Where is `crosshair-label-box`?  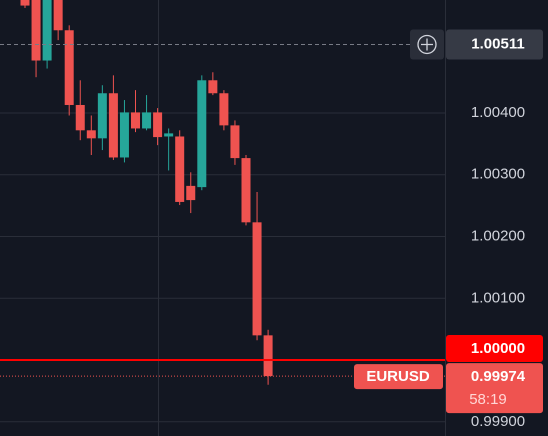
crosshair-label-box is located at coordinates (494, 44).